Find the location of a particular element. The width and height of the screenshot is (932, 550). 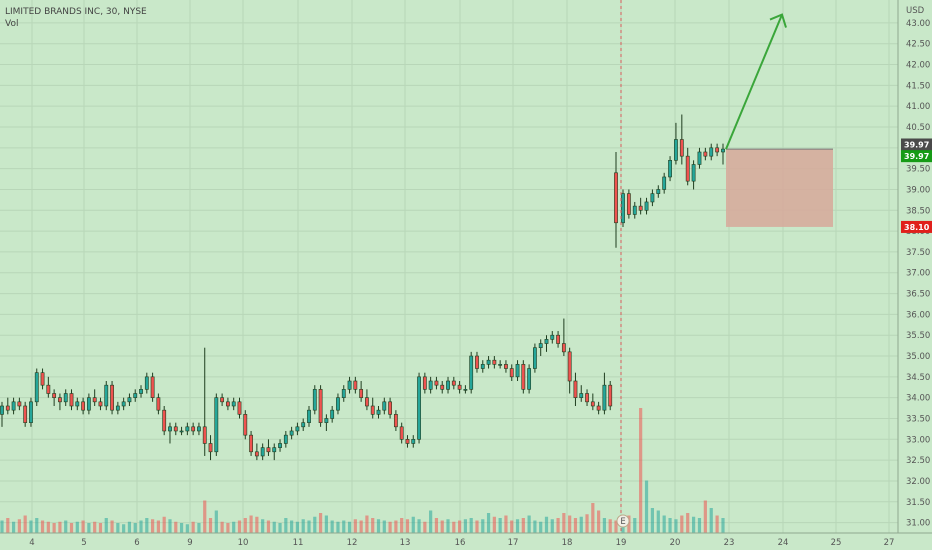

entry-price-tag-bg is located at coordinates (916, 156).